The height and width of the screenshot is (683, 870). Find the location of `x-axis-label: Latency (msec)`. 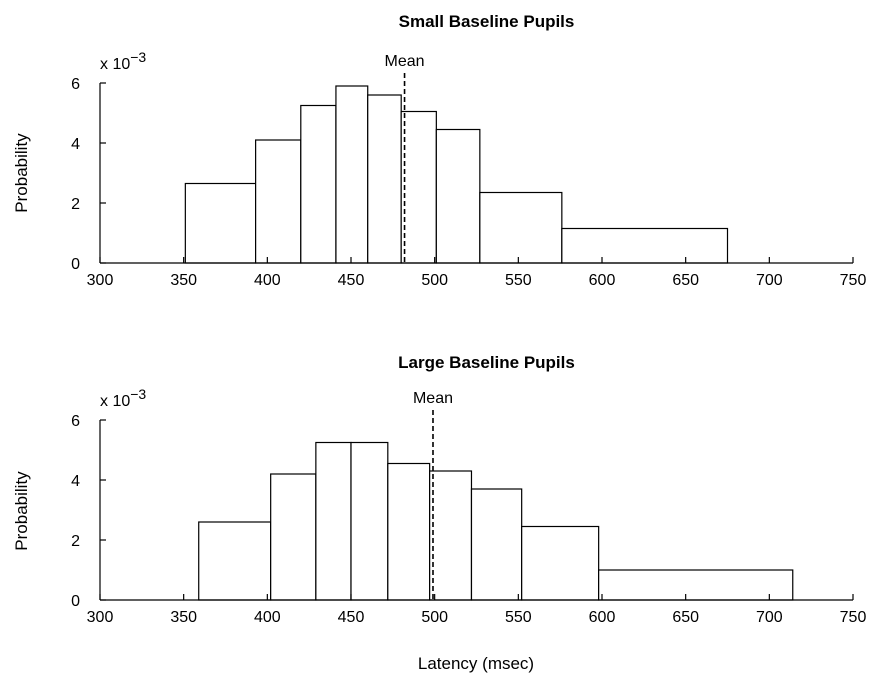

x-axis-label: Latency (msec) is located at coordinates (476, 663).